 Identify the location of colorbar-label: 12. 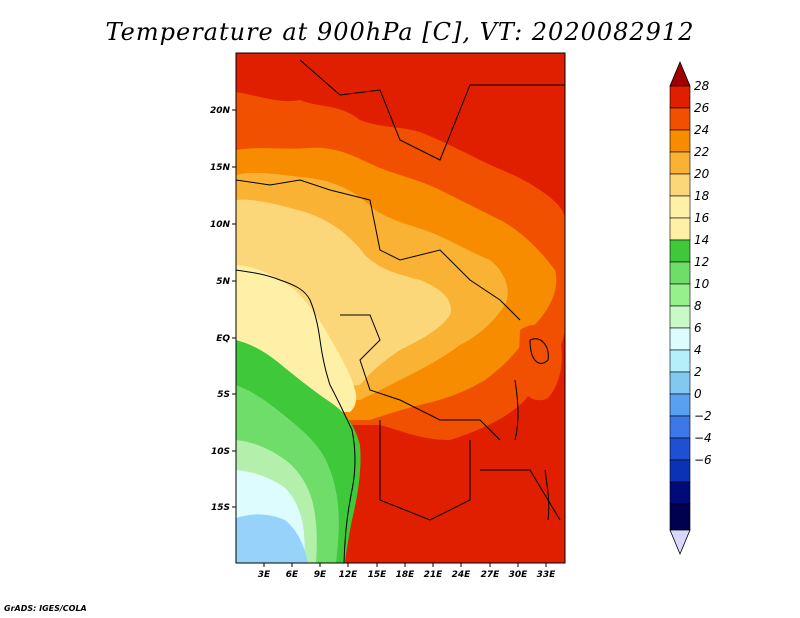
(701, 262).